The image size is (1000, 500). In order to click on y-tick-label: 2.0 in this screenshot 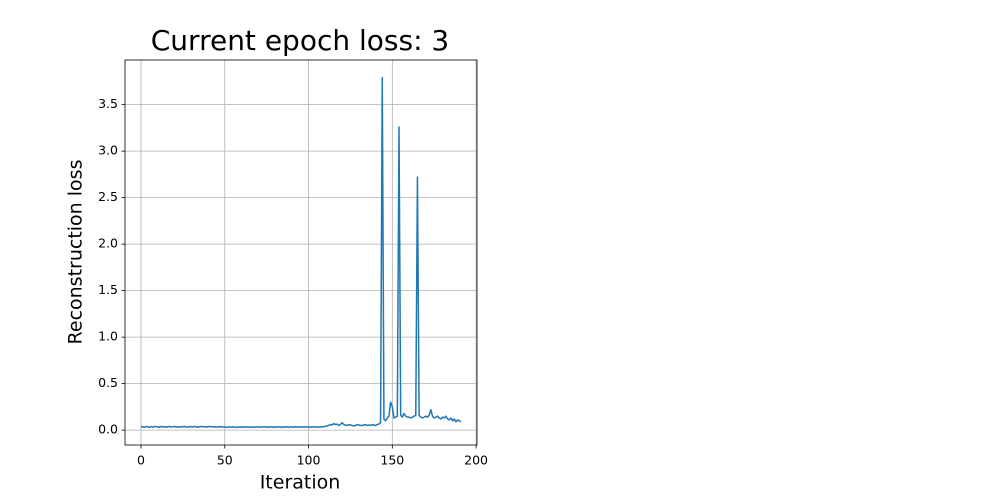, I will do `click(108, 243)`.